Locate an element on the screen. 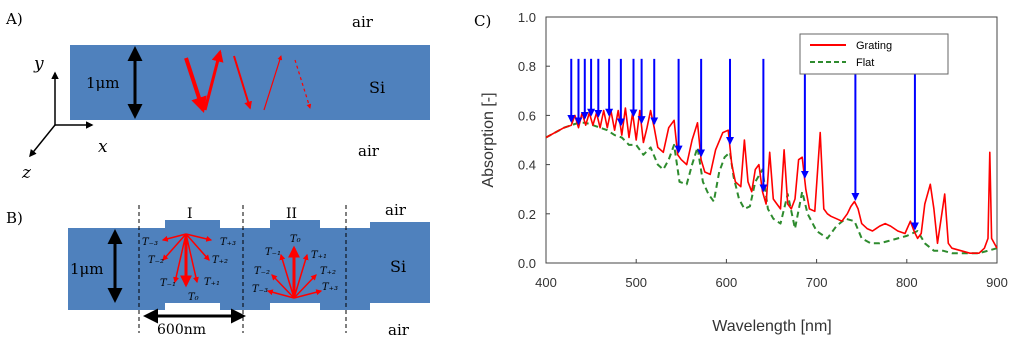  orders-region-i: T₋₃ T₋₂ T₋₁ T₀ T₊₁ T₊₂ T₊₃ is located at coordinates (189, 270).